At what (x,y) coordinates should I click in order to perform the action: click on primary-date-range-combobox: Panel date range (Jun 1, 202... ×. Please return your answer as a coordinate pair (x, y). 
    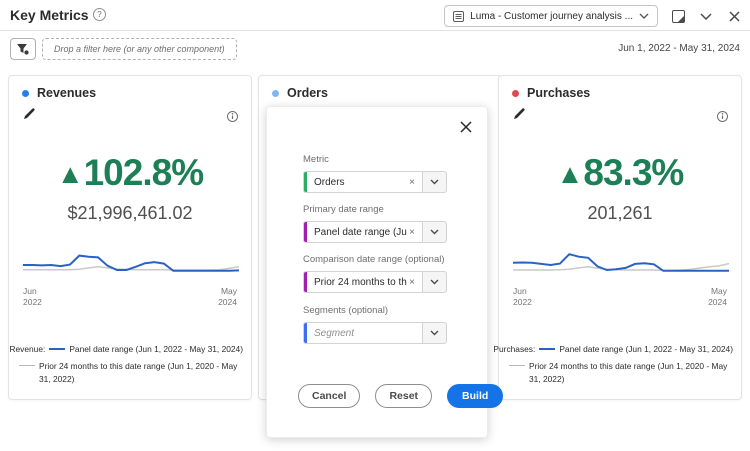
    Looking at the image, I should click on (362, 232).